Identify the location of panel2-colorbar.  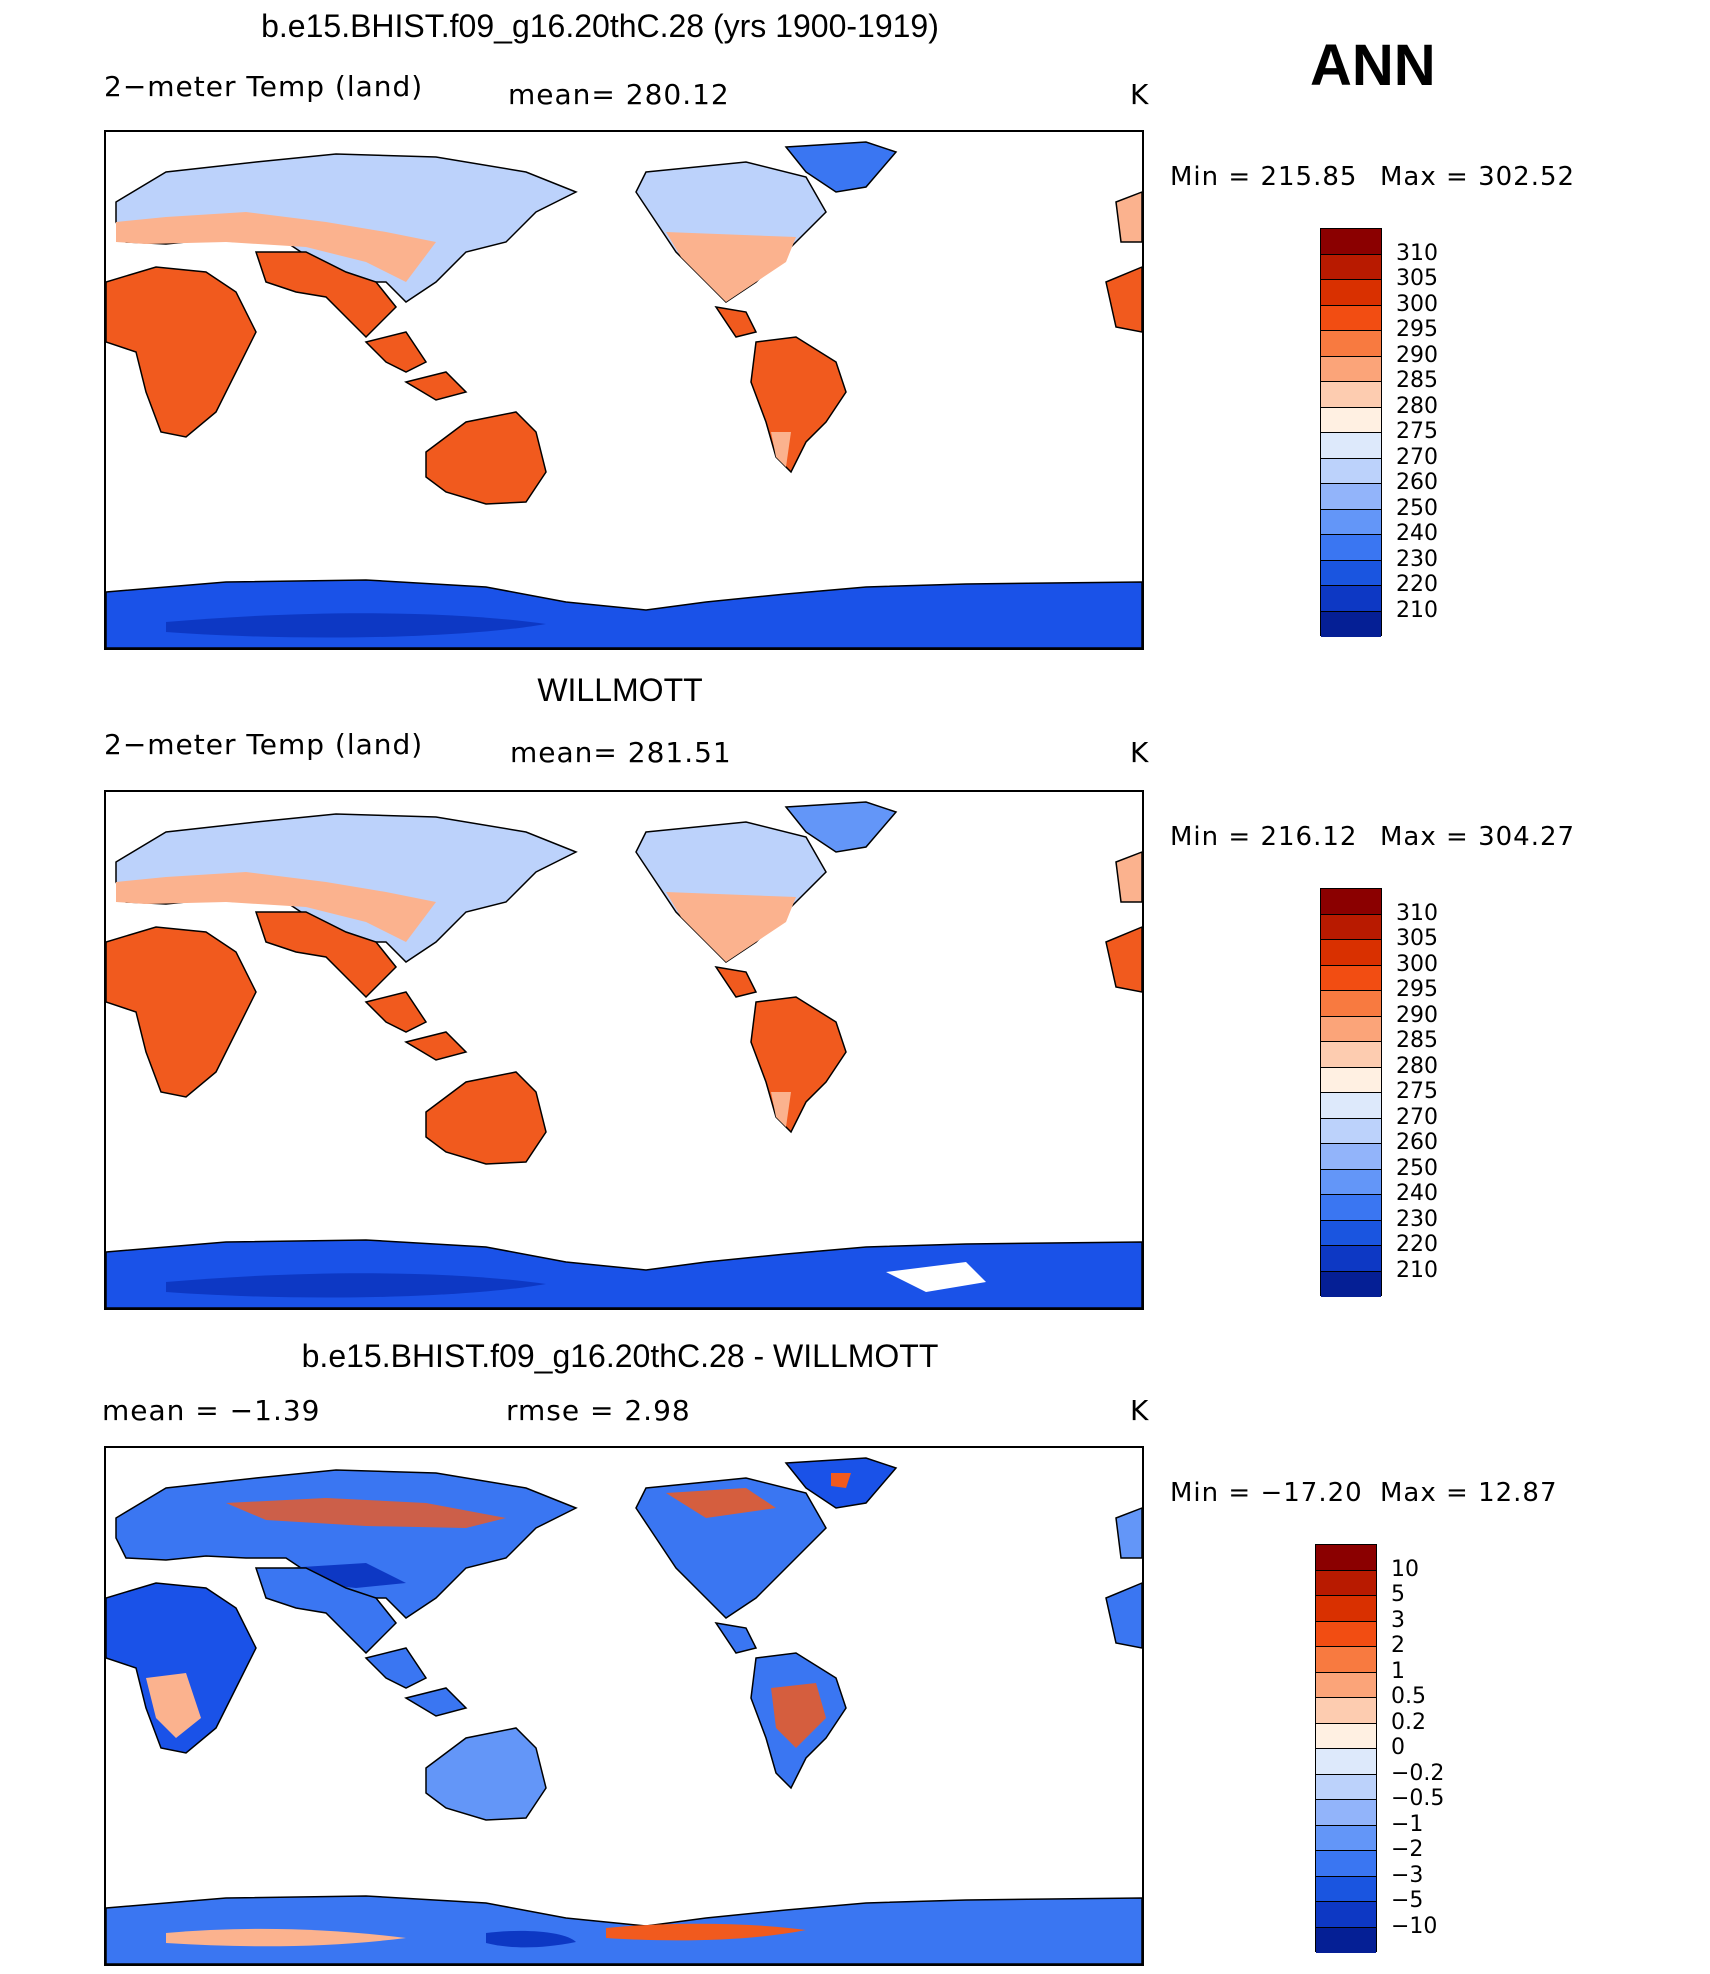
(1351, 1092).